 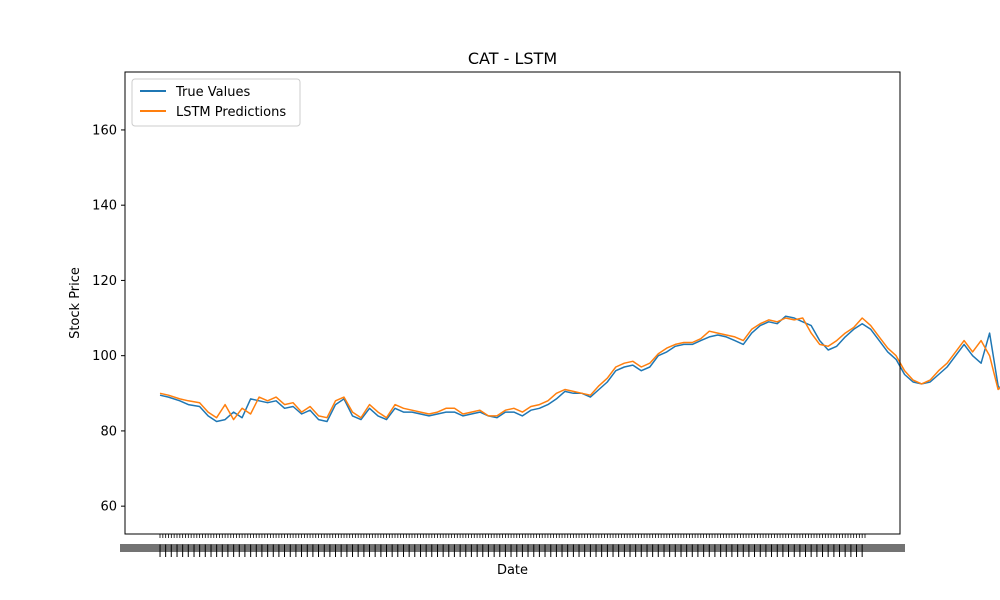 I want to click on y-axis-ticks: 60 80 100 120 140 160, so click(x=108, y=319).